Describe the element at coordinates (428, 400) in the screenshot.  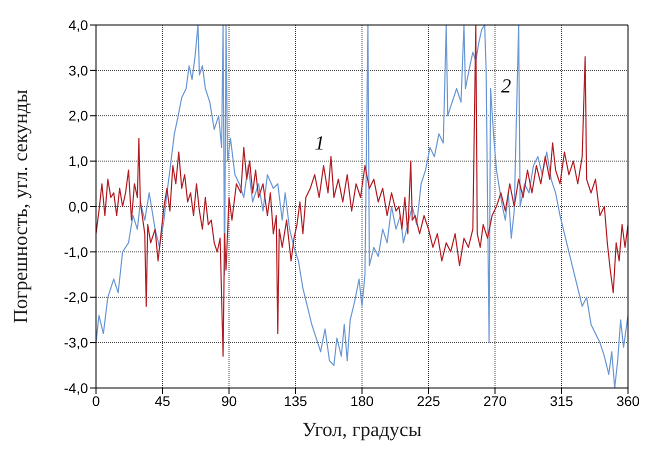
I see `x-tick-label: 225` at that location.